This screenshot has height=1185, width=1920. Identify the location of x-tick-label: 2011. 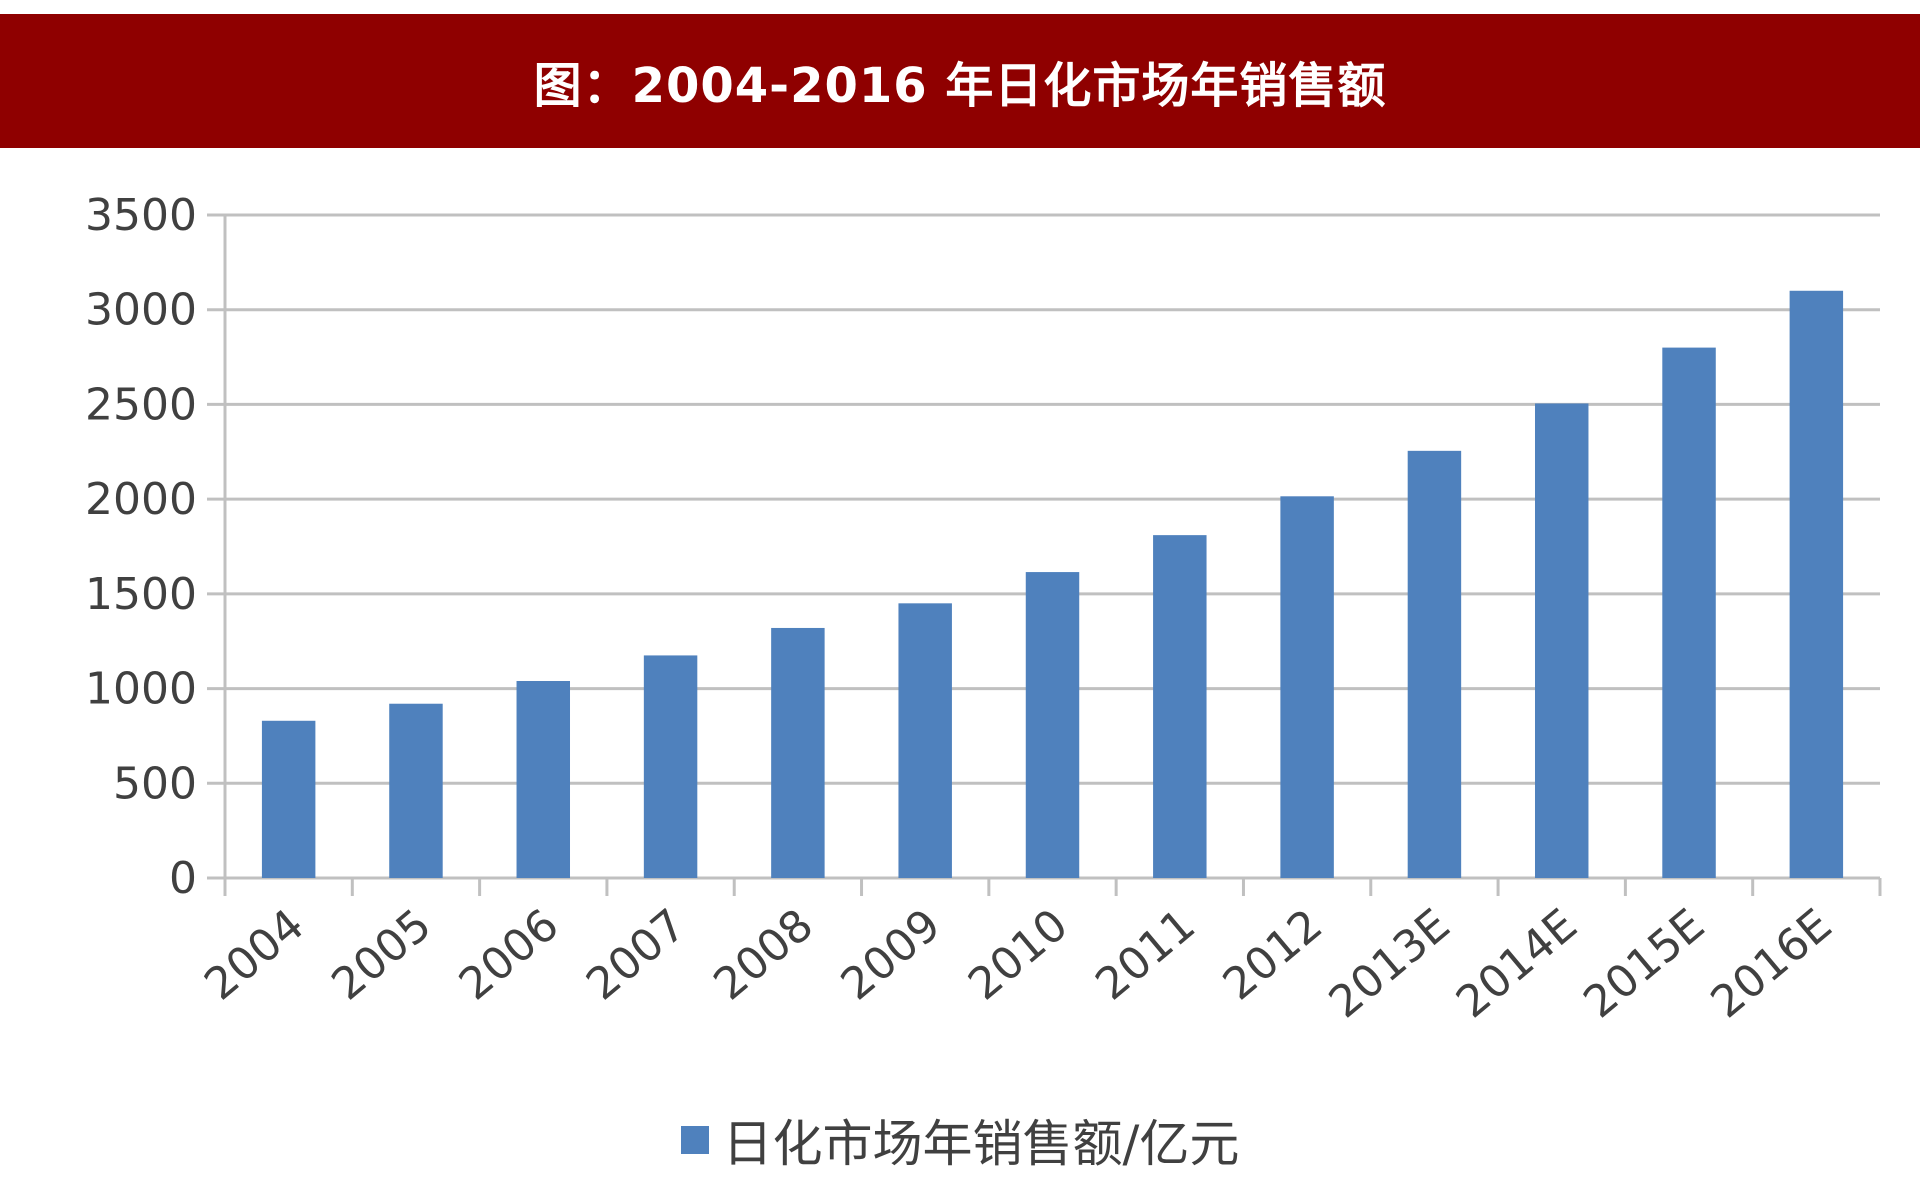
(1145, 954).